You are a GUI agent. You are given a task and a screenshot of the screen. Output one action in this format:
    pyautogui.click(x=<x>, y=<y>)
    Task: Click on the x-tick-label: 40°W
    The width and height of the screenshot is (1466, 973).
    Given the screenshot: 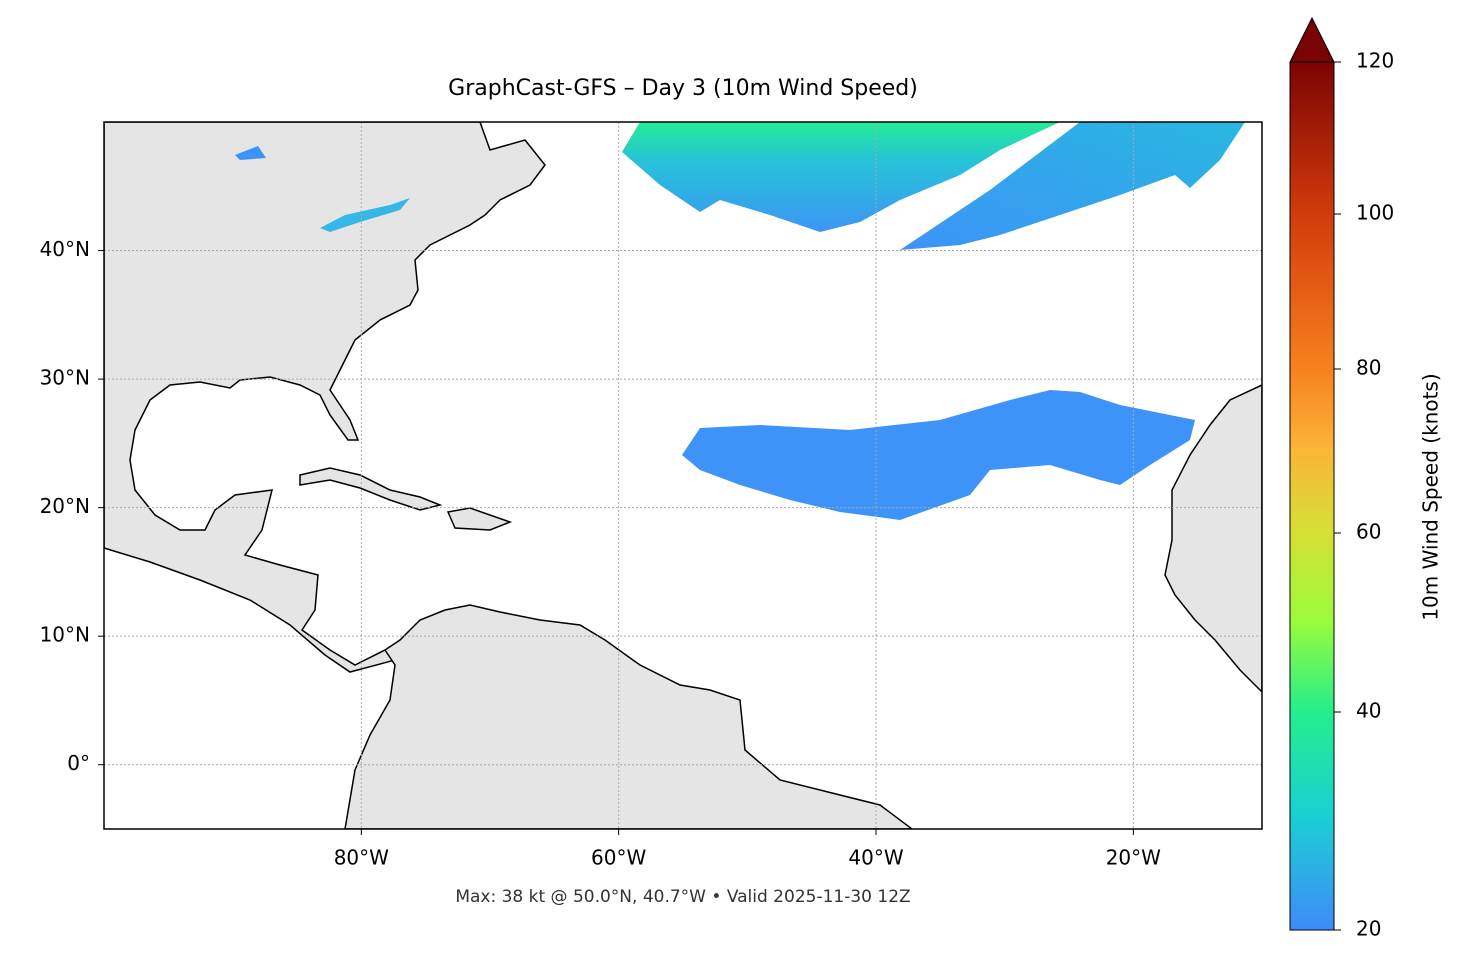 What is the action you would take?
    pyautogui.click(x=875, y=858)
    